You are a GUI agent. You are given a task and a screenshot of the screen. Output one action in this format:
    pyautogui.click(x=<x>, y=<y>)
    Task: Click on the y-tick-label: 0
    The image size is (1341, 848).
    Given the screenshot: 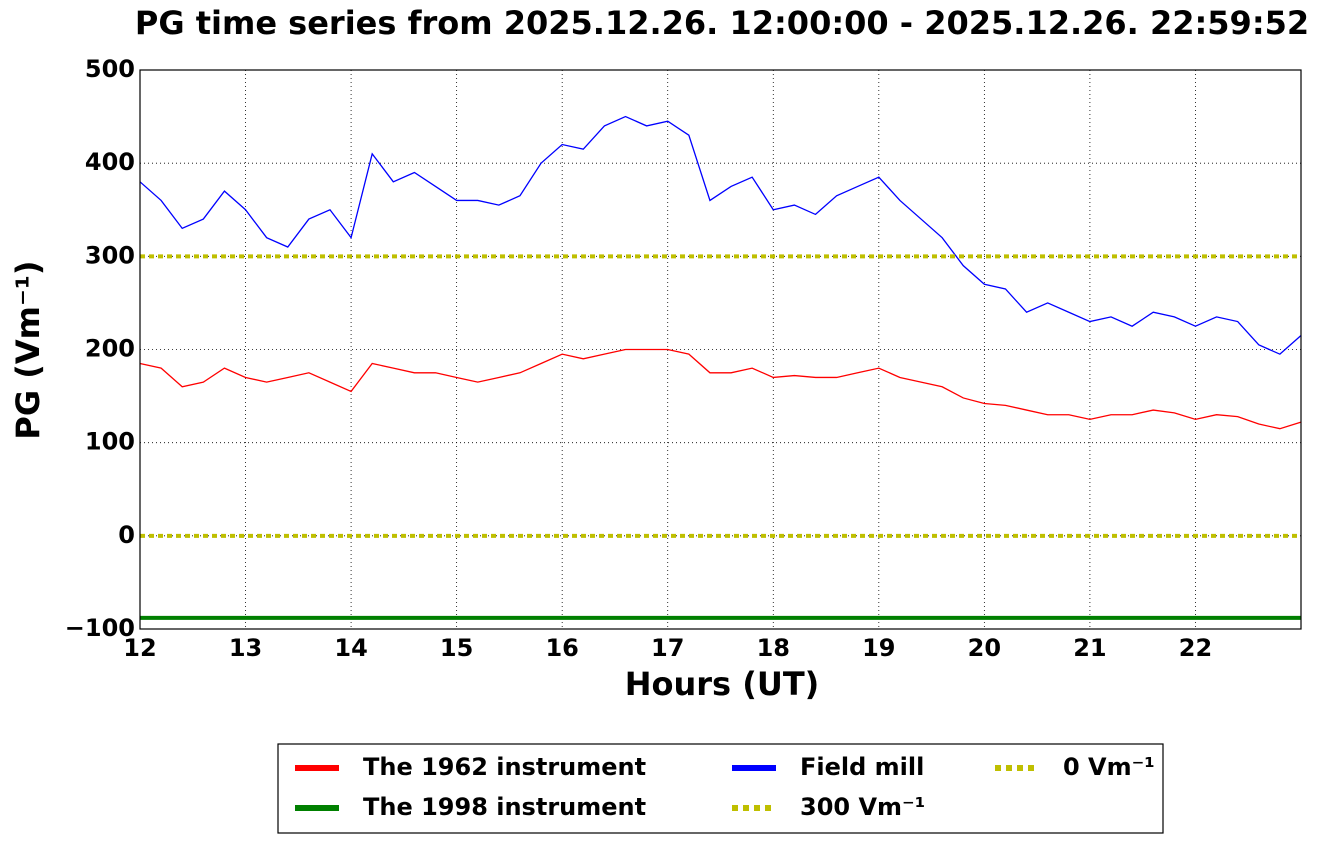 What is the action you would take?
    pyautogui.click(x=126, y=535)
    